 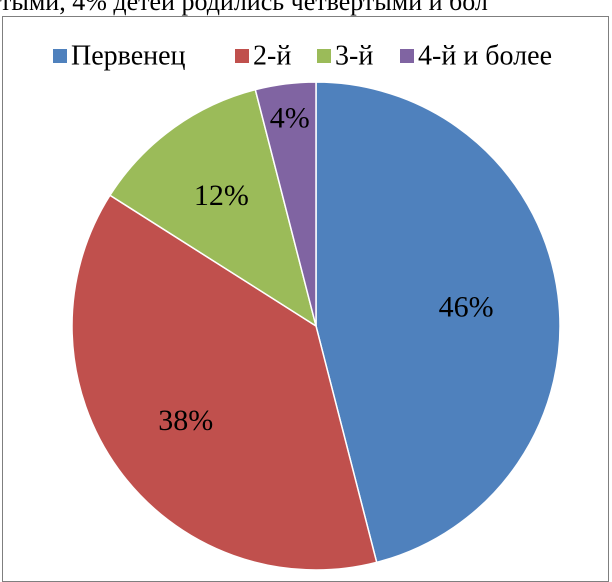 I want to click on context-text: тыми, 4% детей родились четвертыми и бол, so click(x=244, y=8).